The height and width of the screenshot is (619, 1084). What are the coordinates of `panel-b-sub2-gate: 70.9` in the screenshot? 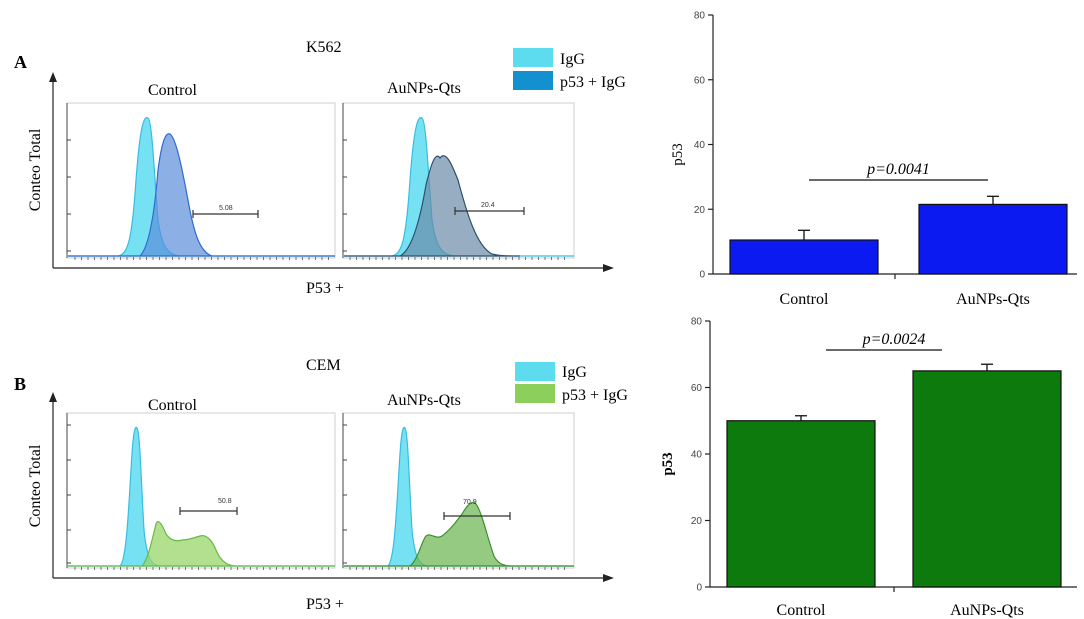 It's located at (477, 509).